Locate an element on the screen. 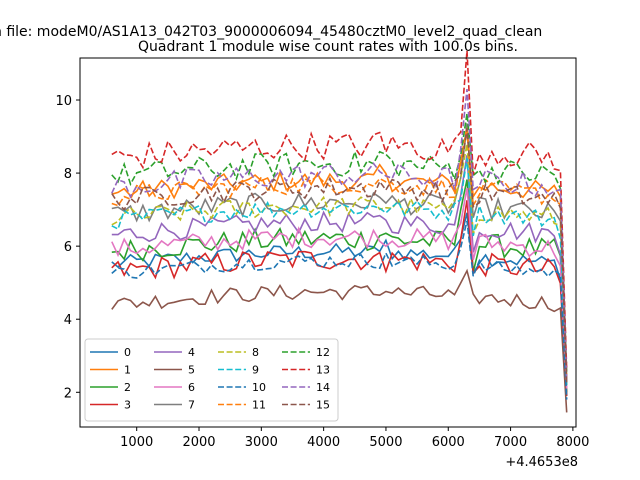  legend-label: 15 is located at coordinates (323, 405).